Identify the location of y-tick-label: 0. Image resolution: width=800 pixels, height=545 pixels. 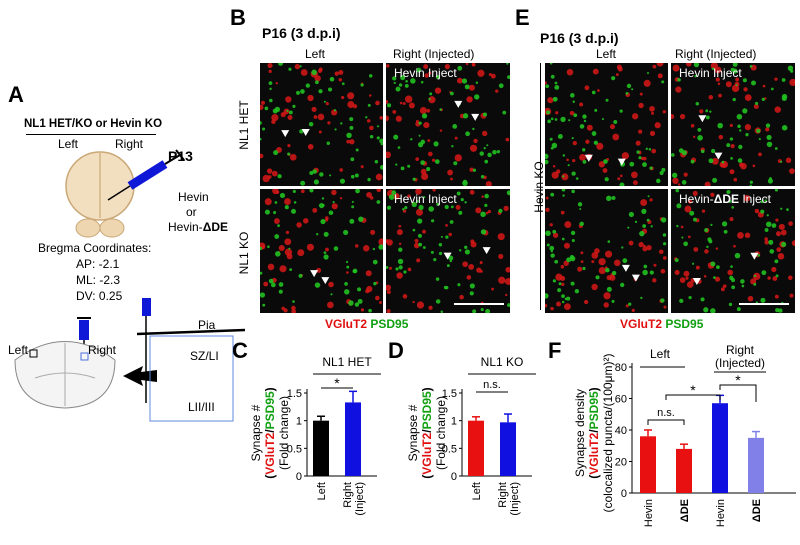
(454, 477).